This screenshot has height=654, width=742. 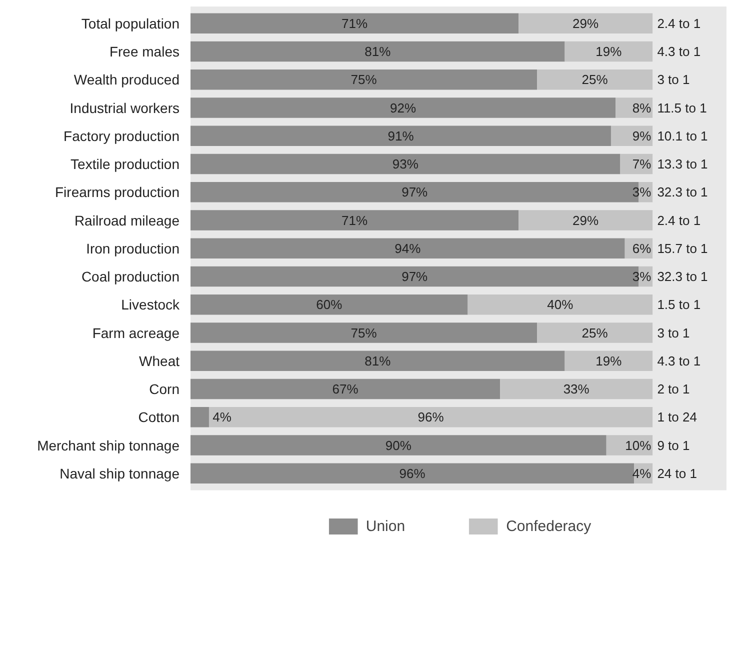 I want to click on text: 2 to 1, so click(x=673, y=389).